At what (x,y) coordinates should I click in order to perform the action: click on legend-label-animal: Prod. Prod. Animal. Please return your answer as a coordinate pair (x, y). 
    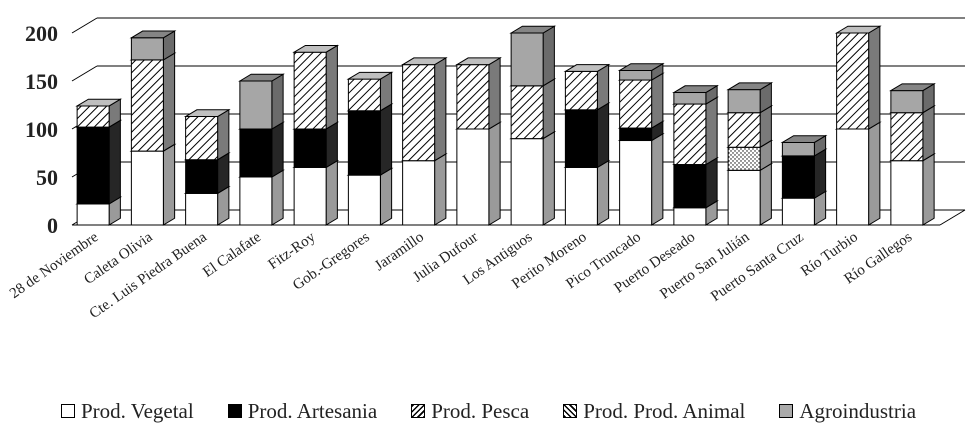
    Looking at the image, I should click on (664, 411).